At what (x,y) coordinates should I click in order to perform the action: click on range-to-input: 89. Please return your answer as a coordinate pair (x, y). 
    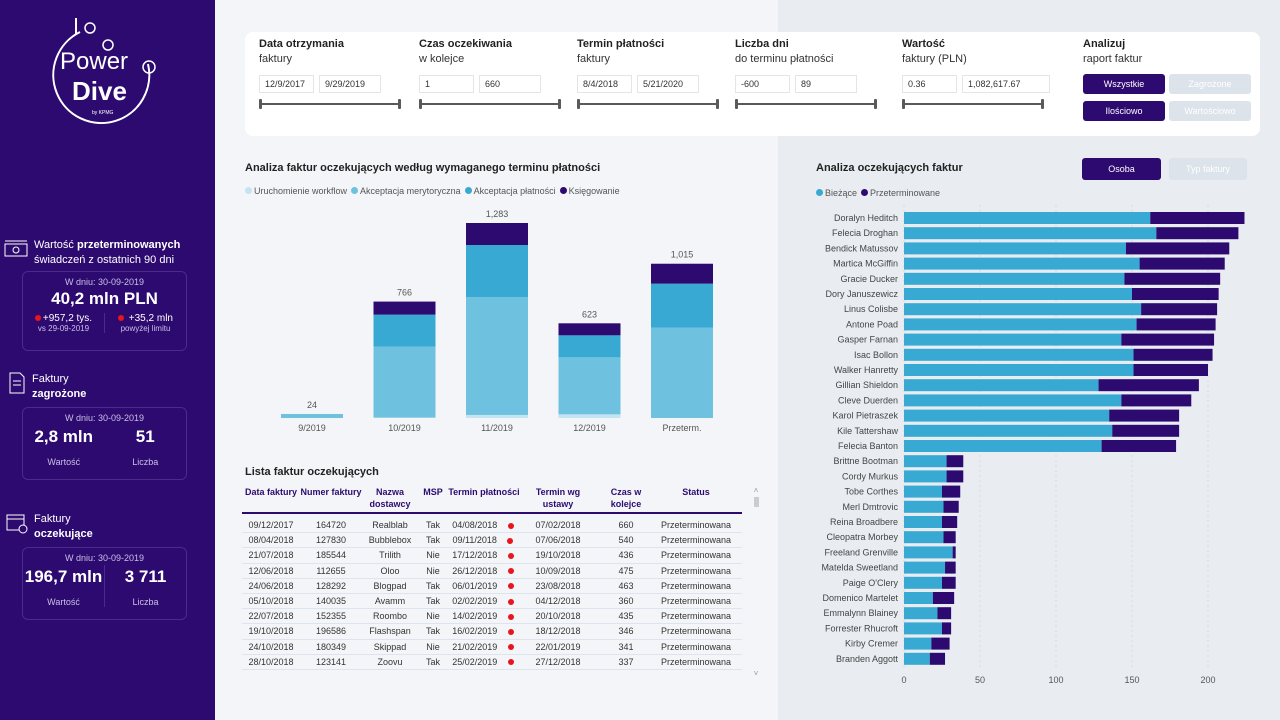
    Looking at the image, I should click on (826, 84).